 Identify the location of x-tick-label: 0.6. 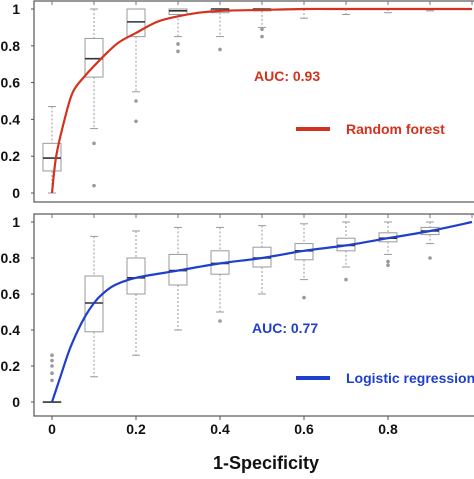
(304, 429).